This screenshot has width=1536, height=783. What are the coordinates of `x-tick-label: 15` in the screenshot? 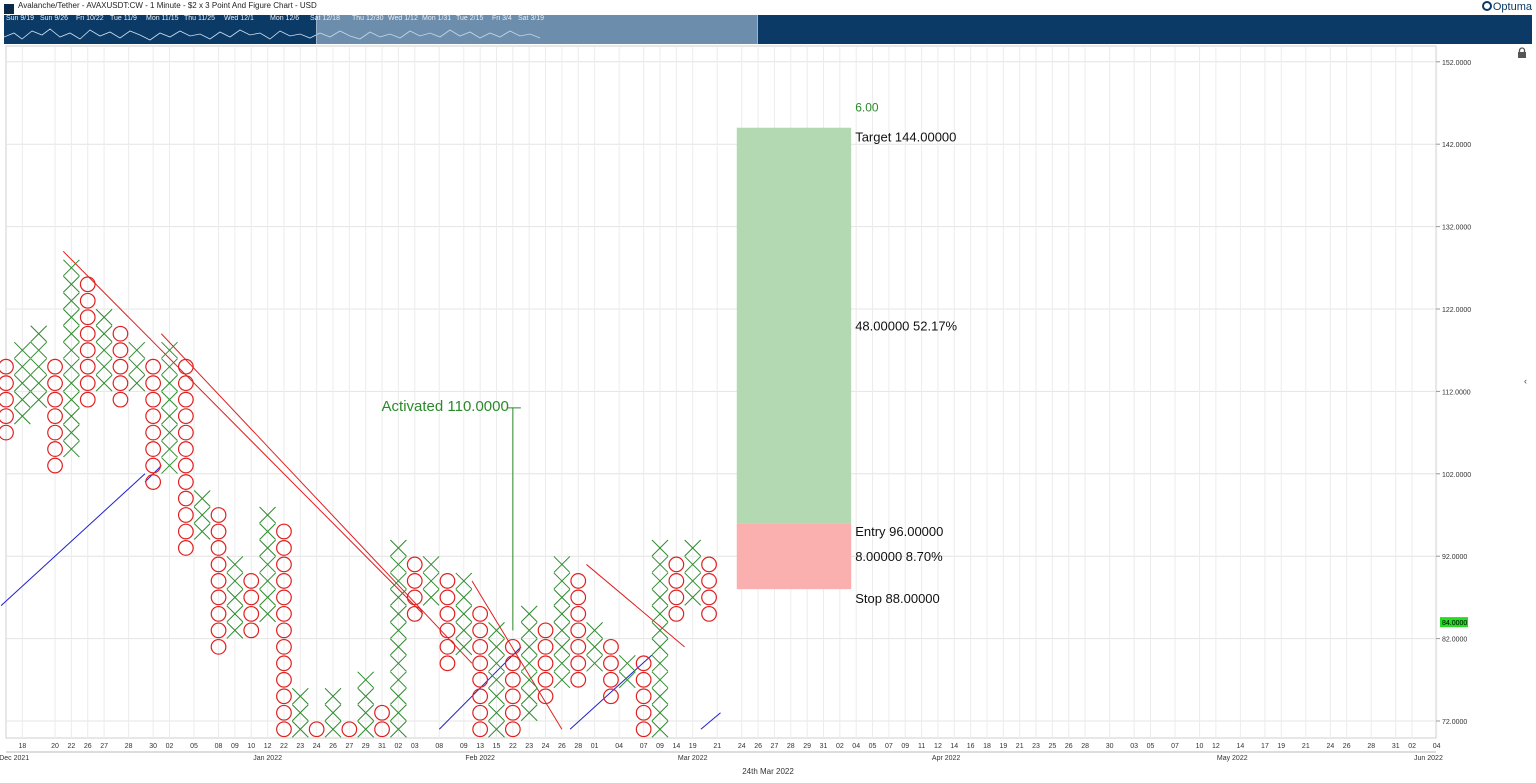 It's located at (497, 746).